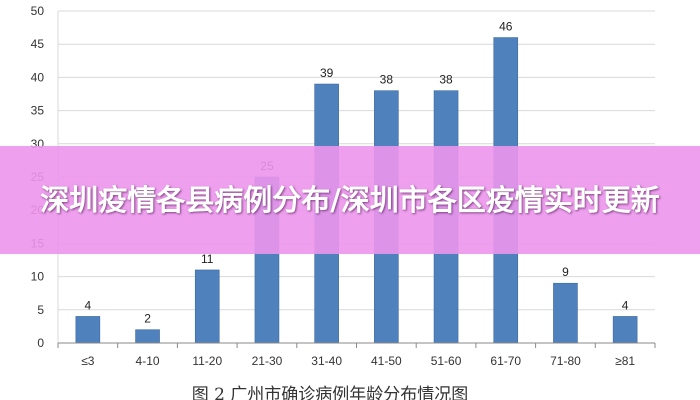  Describe the element at coordinates (625, 361) in the screenshot. I see `x-tick-label: ≥81` at that location.